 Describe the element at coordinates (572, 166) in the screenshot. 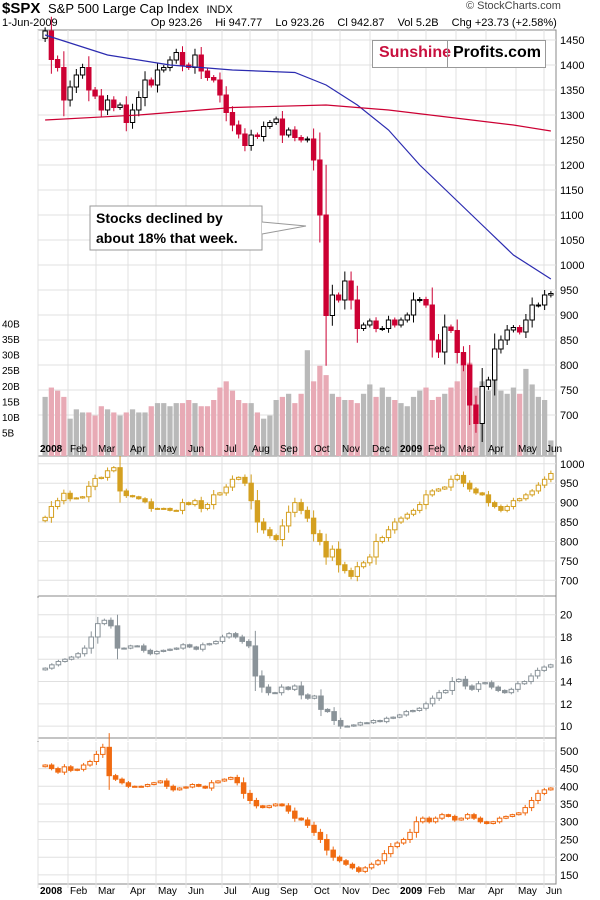

I see `main-ytick-label: 1200` at that location.